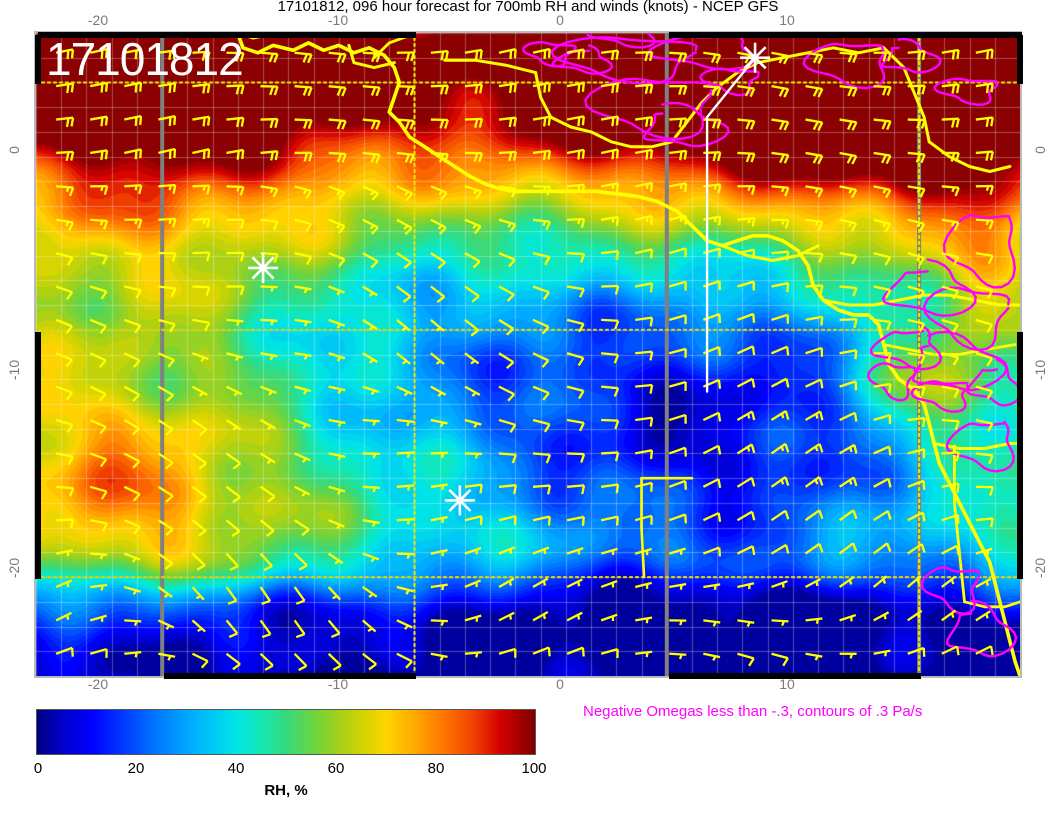 This screenshot has height=816, width=1056. I want to click on top-tick-2: 0, so click(560, 20).